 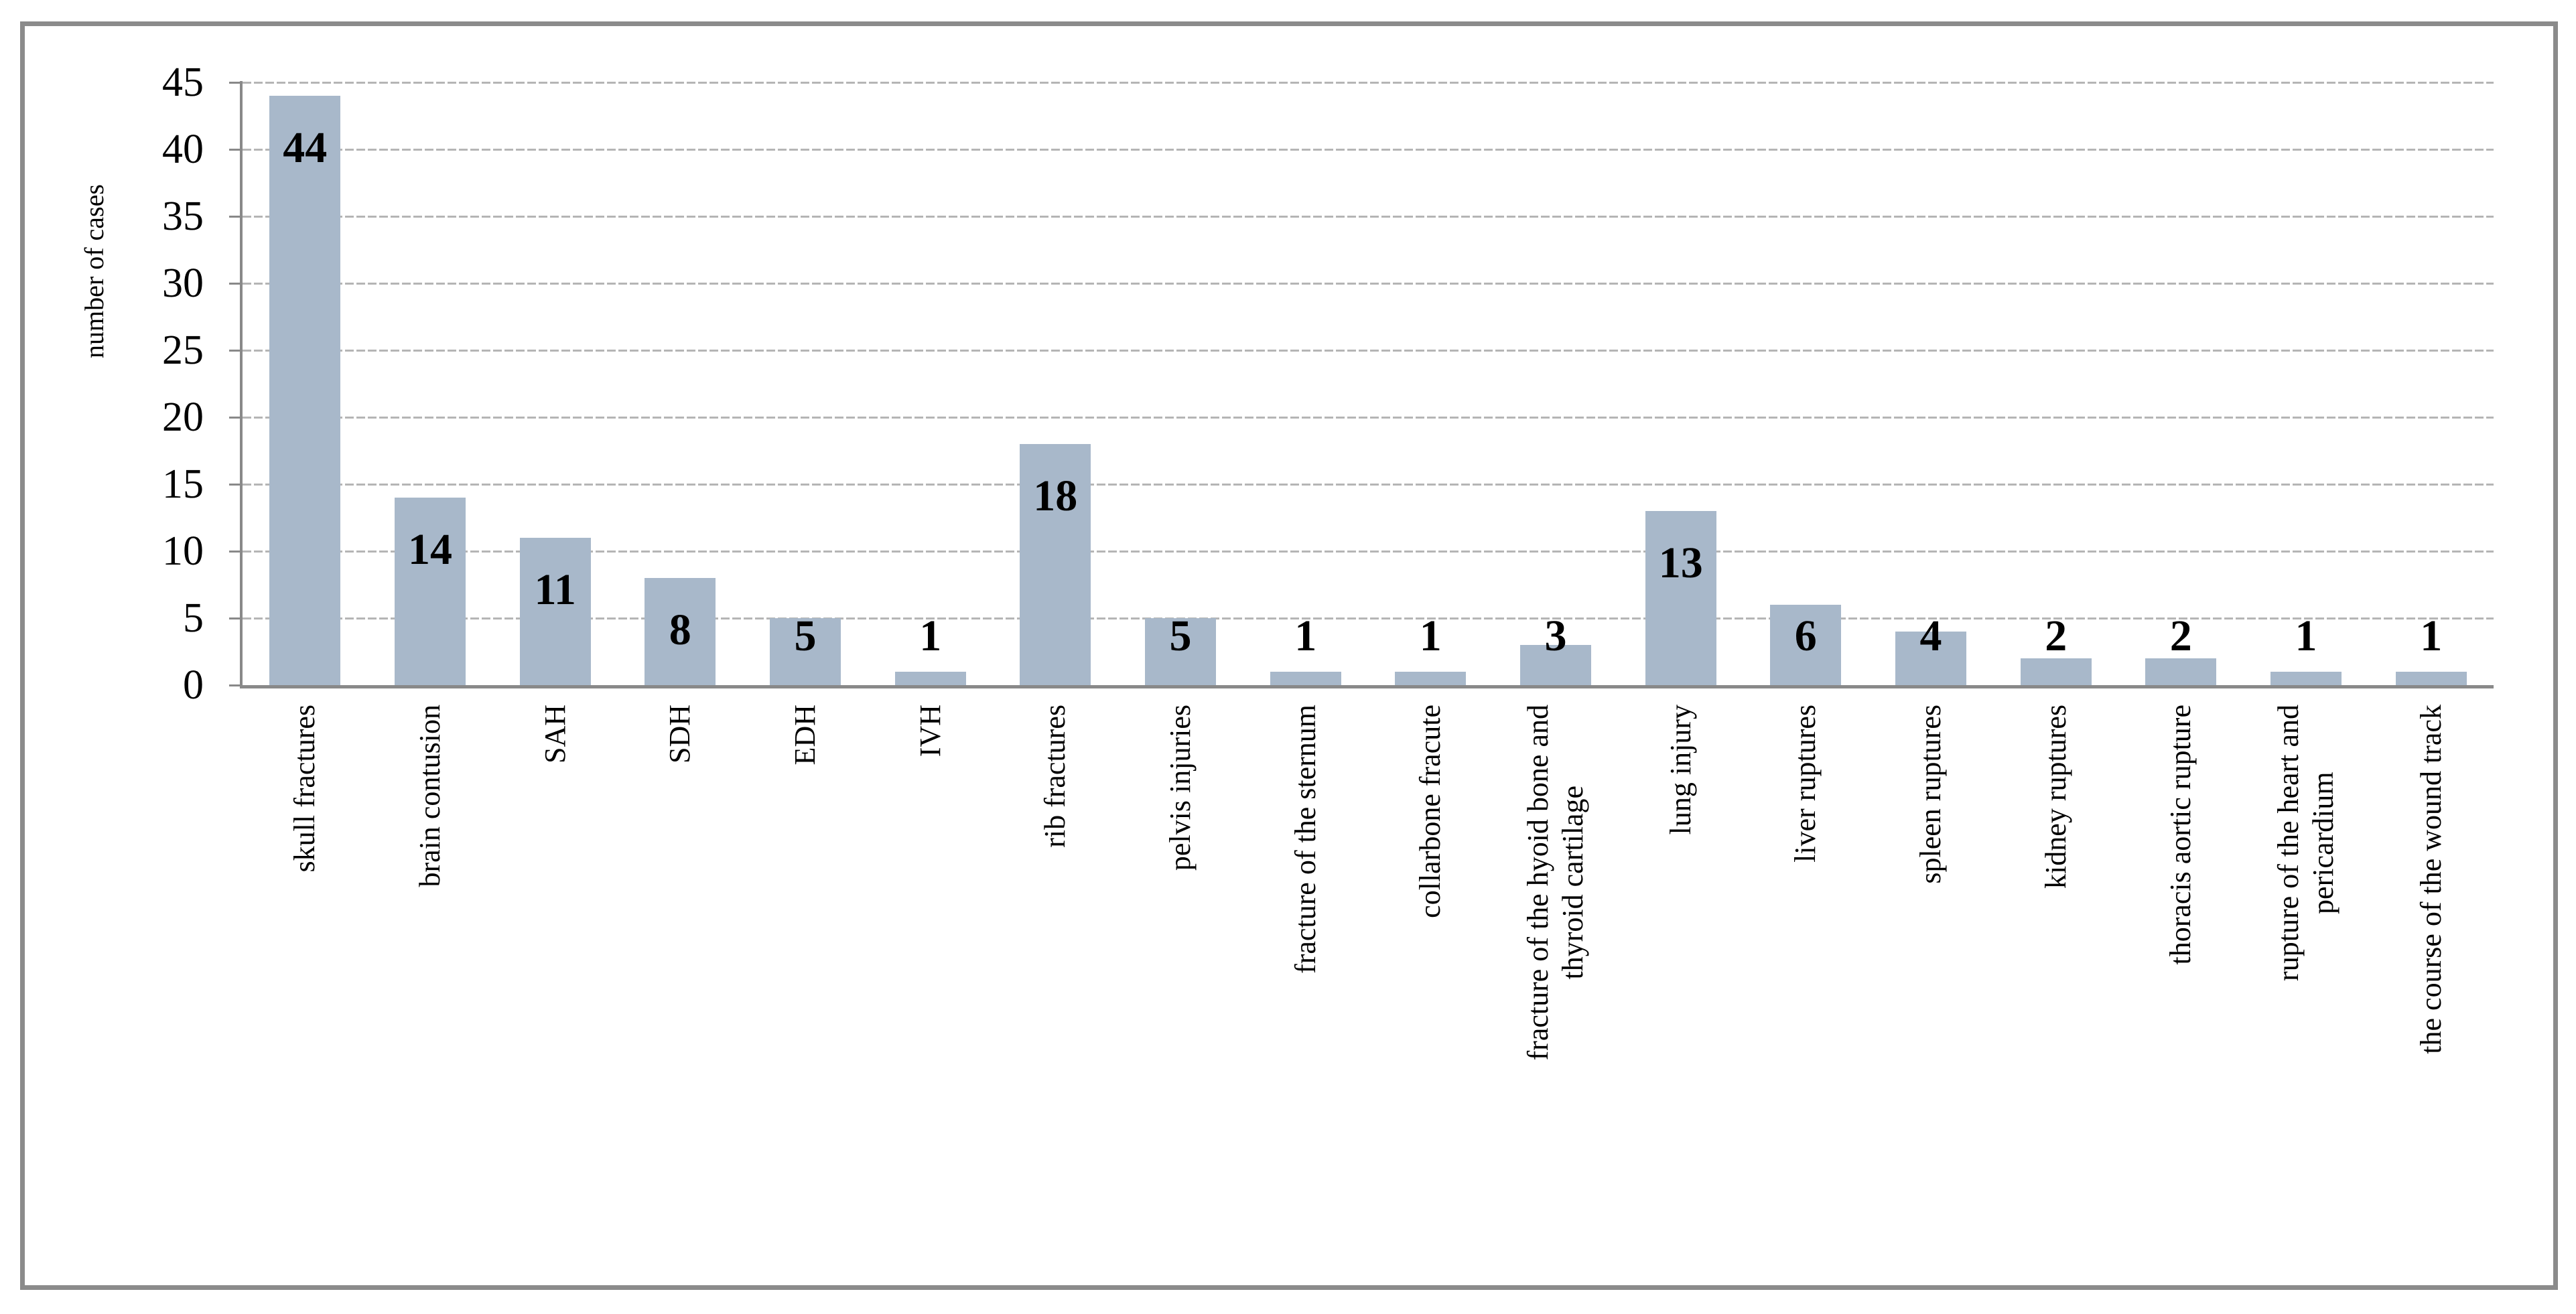 I want to click on x-category-label: rib fractures, so click(x=1055, y=776).